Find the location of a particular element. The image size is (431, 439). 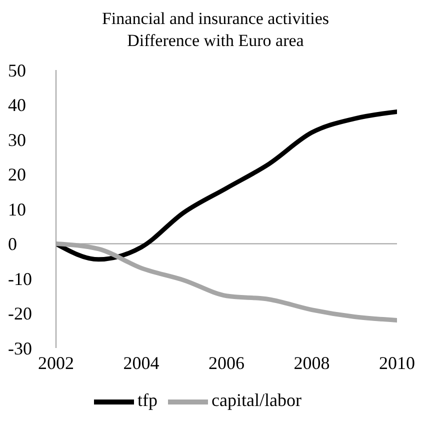

y-tick-label: 10 is located at coordinates (17, 209).